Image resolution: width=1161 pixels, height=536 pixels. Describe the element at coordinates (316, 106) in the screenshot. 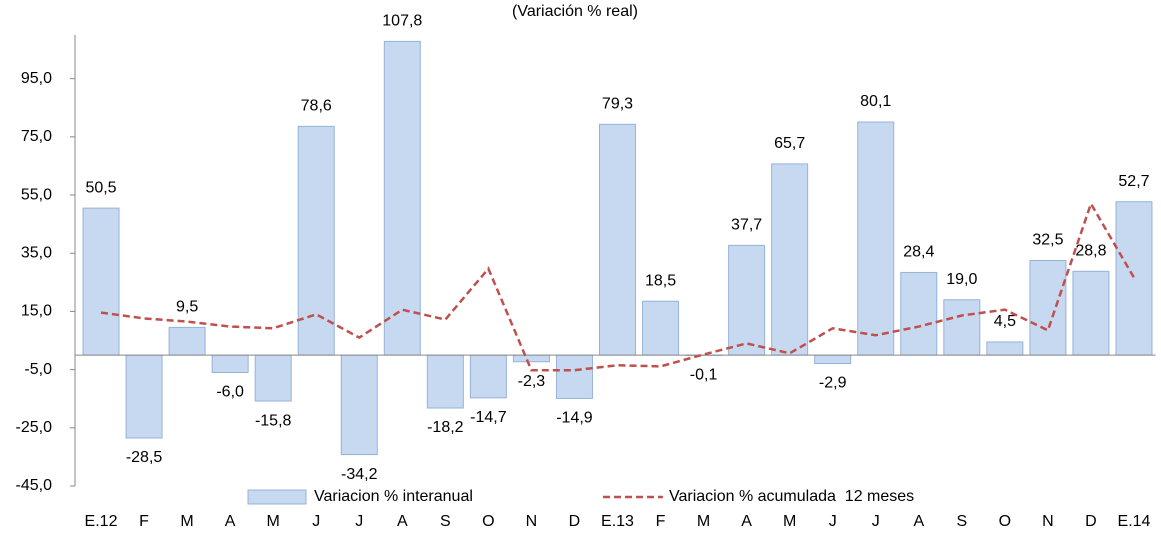

I see `data-label: 78,6` at that location.